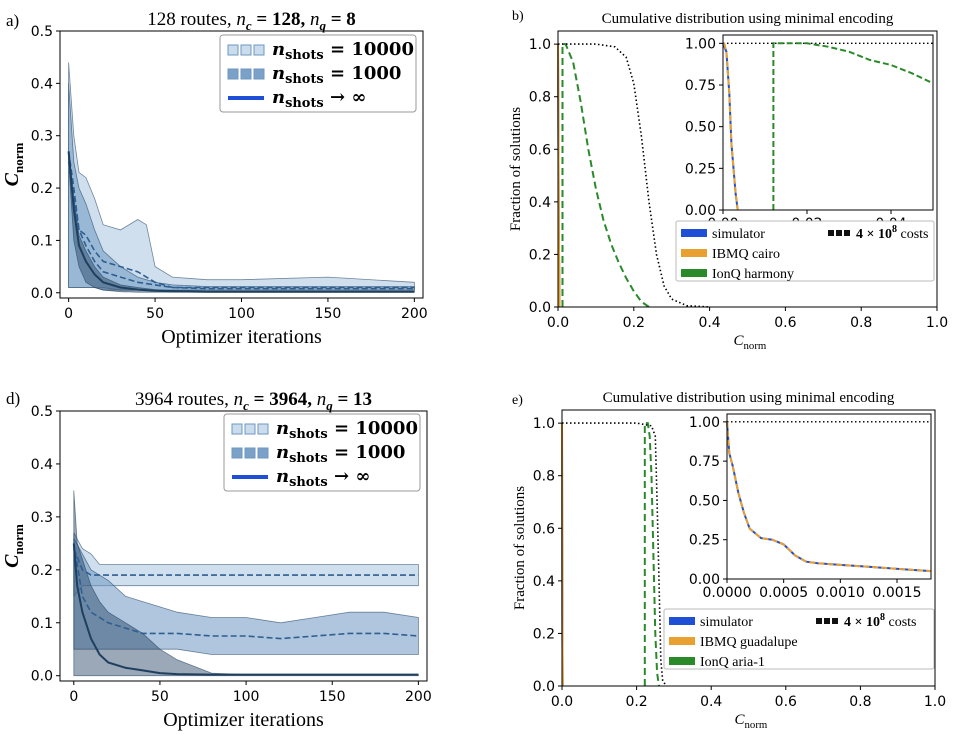  Describe the element at coordinates (860, 702) in the screenshot. I see `axis-e-xtick-label: 0.8` at that location.